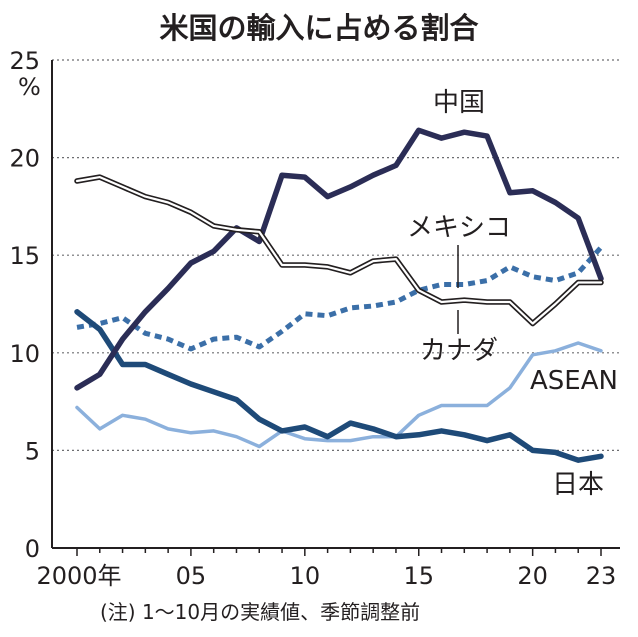  What do you see at coordinates (191, 576) in the screenshot?
I see `x-tick-label: 05` at bounding box center [191, 576].